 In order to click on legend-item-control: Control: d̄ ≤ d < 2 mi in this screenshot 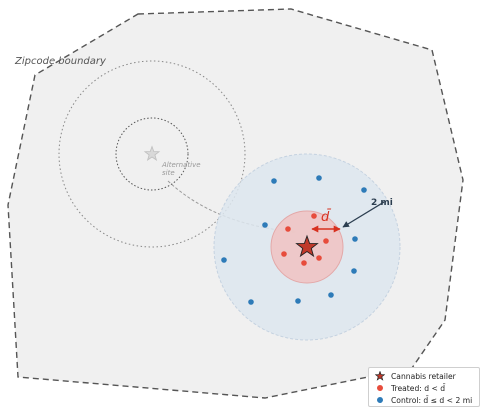, I will do `click(426, 400)`.